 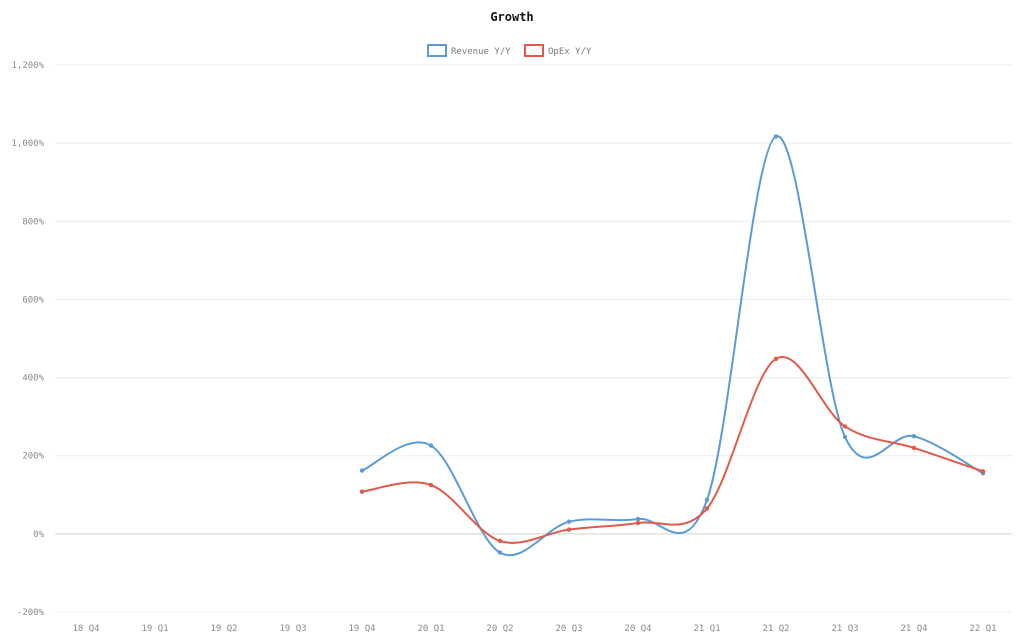 I want to click on x-tick-label: 20 Q3, so click(x=568, y=629).